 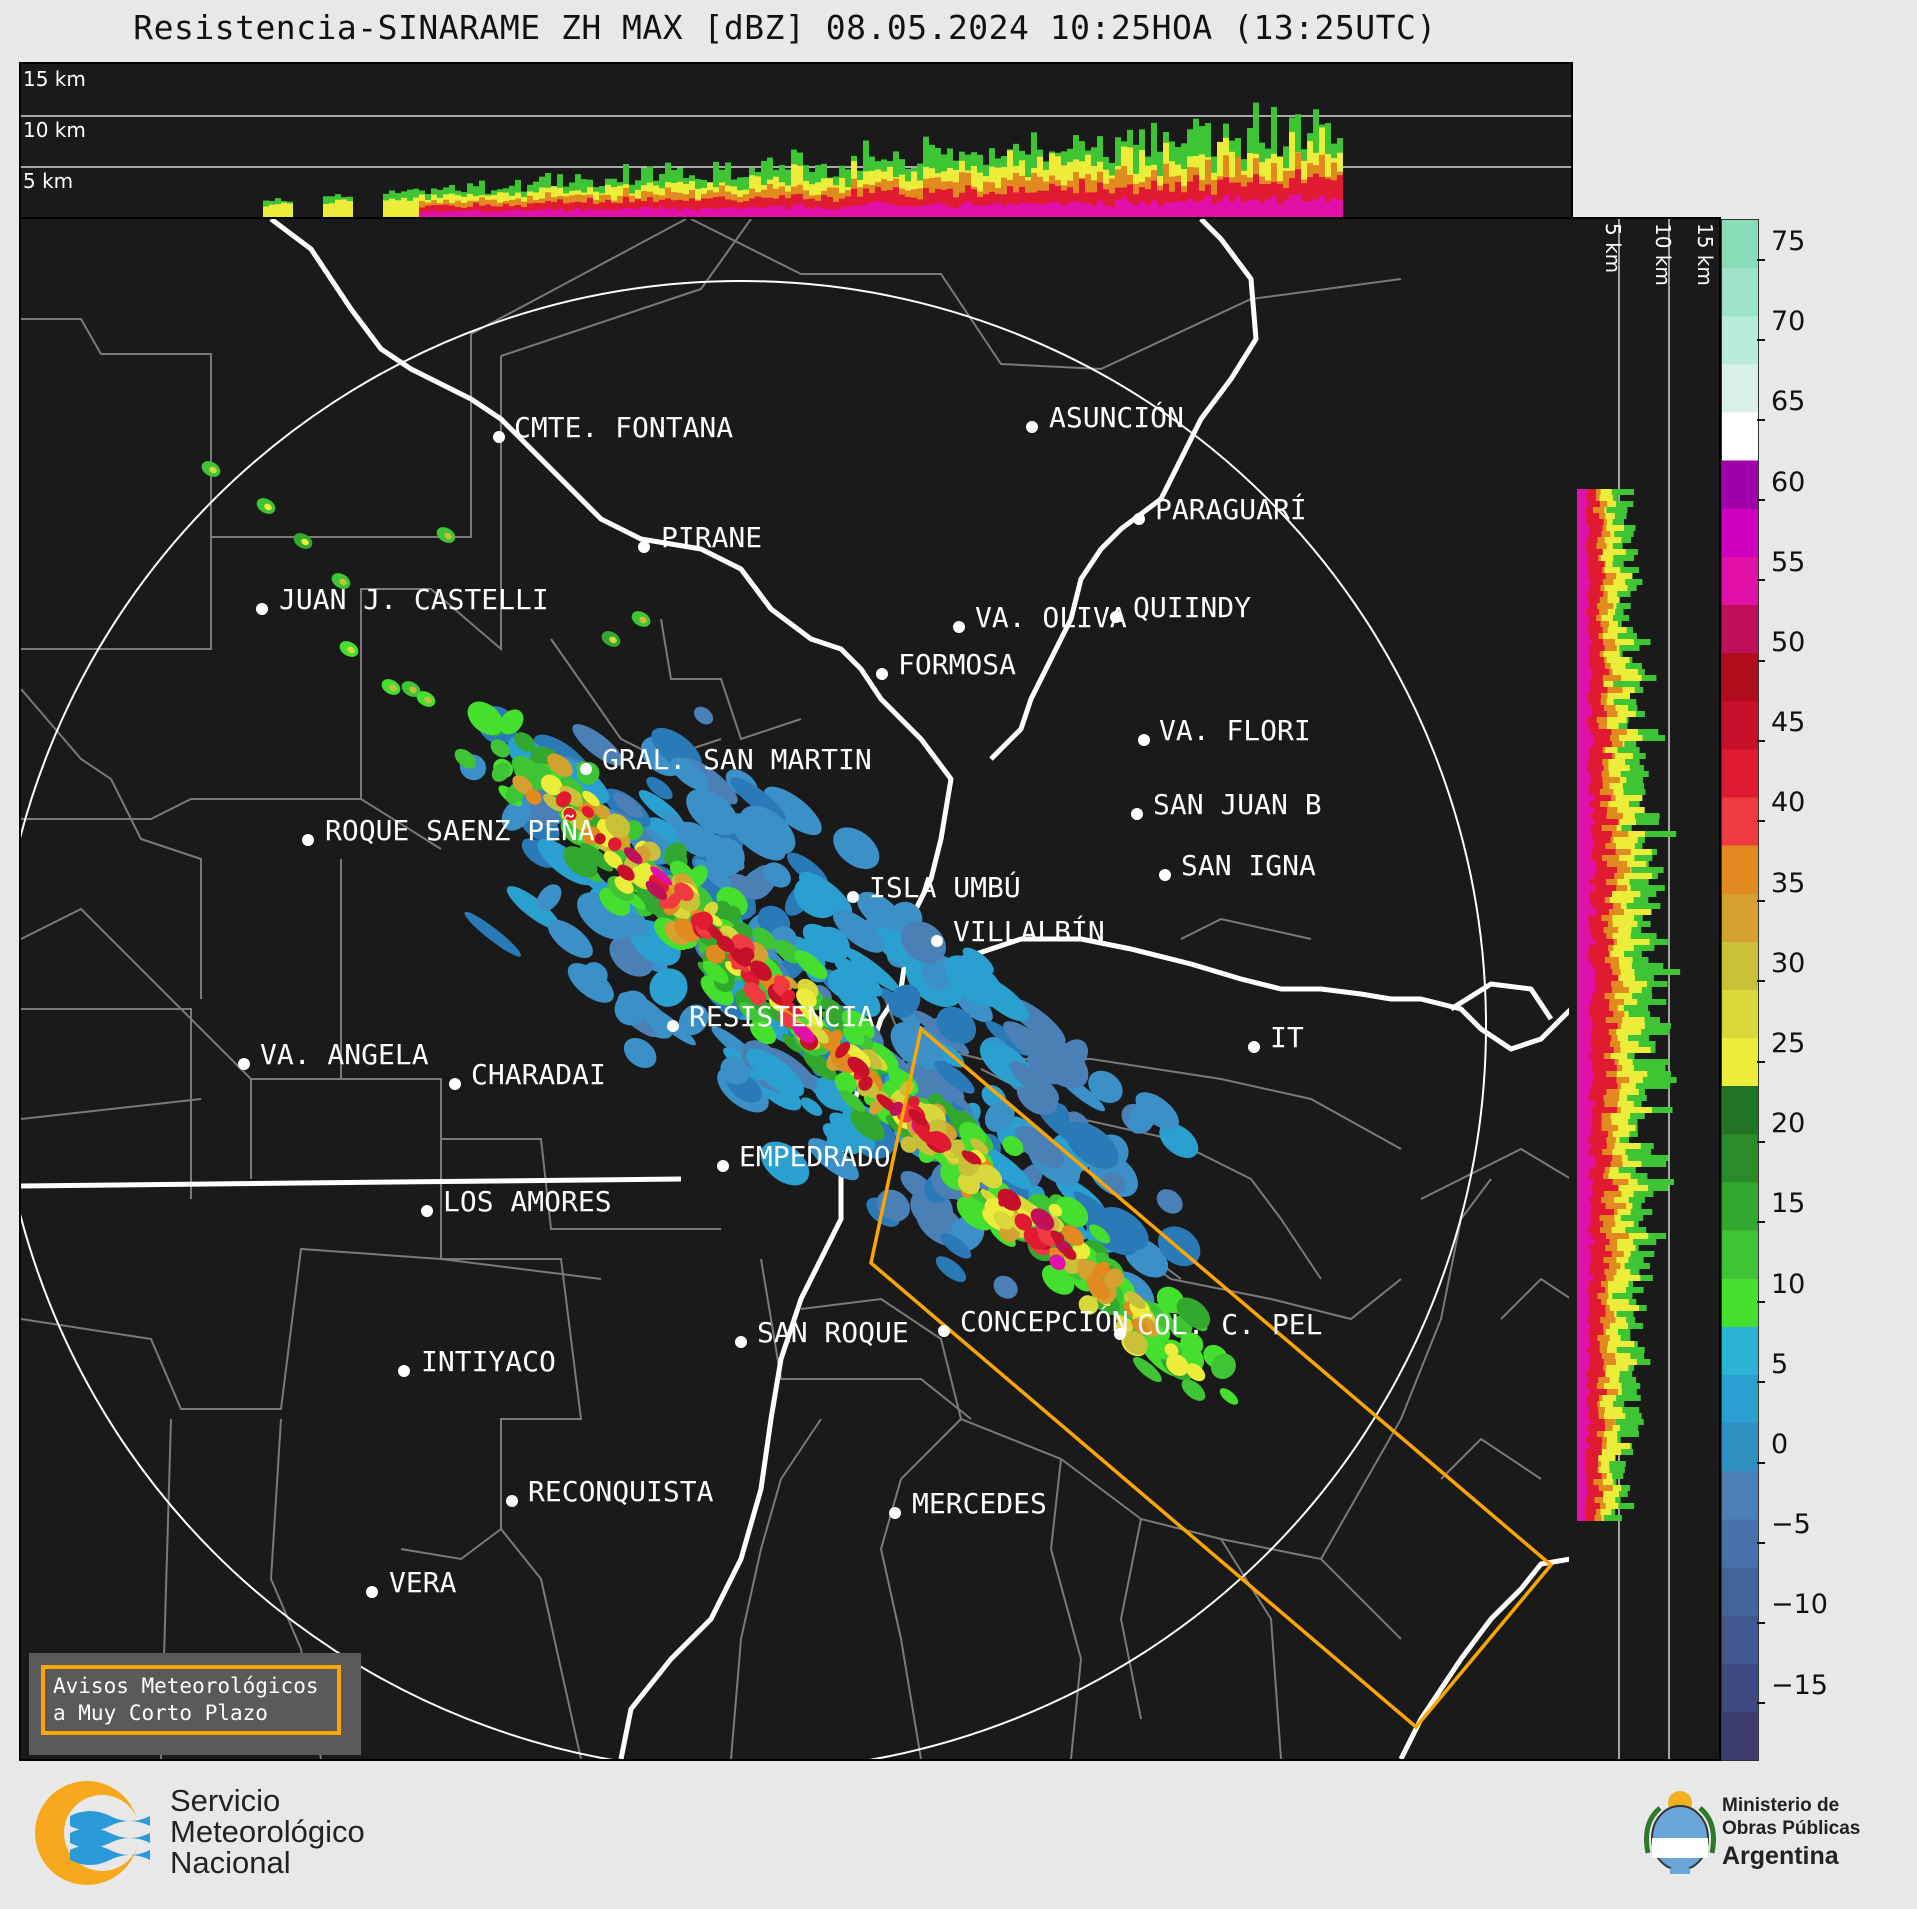 What do you see at coordinates (54, 130) in the screenshot?
I see `height-label-10km: 10 km` at bounding box center [54, 130].